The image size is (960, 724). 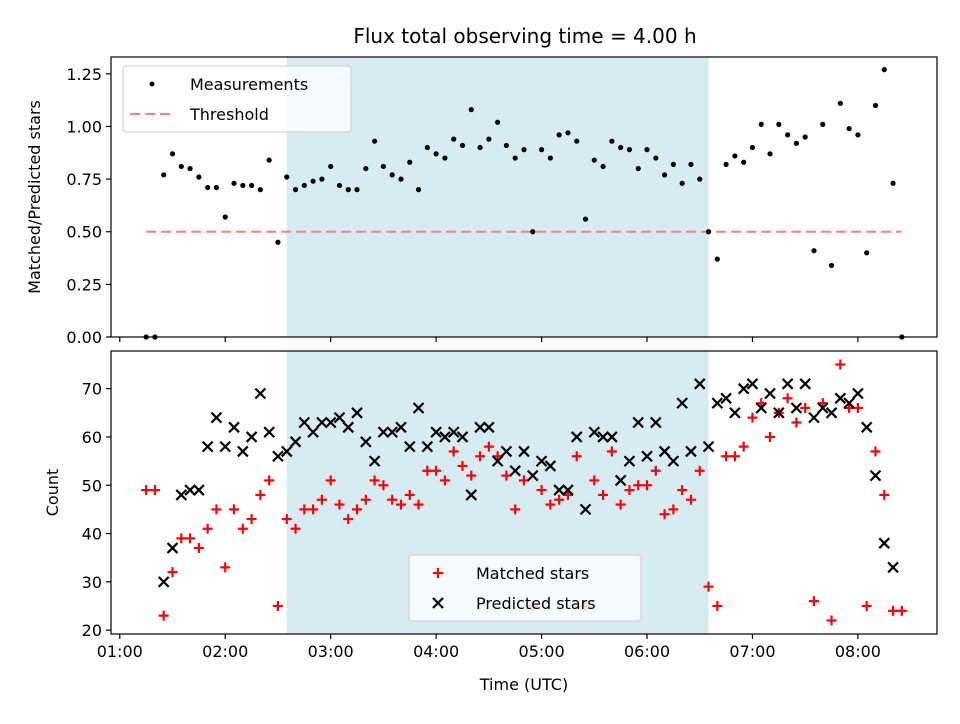 I want to click on y-tick-label: 50, so click(x=92, y=485).